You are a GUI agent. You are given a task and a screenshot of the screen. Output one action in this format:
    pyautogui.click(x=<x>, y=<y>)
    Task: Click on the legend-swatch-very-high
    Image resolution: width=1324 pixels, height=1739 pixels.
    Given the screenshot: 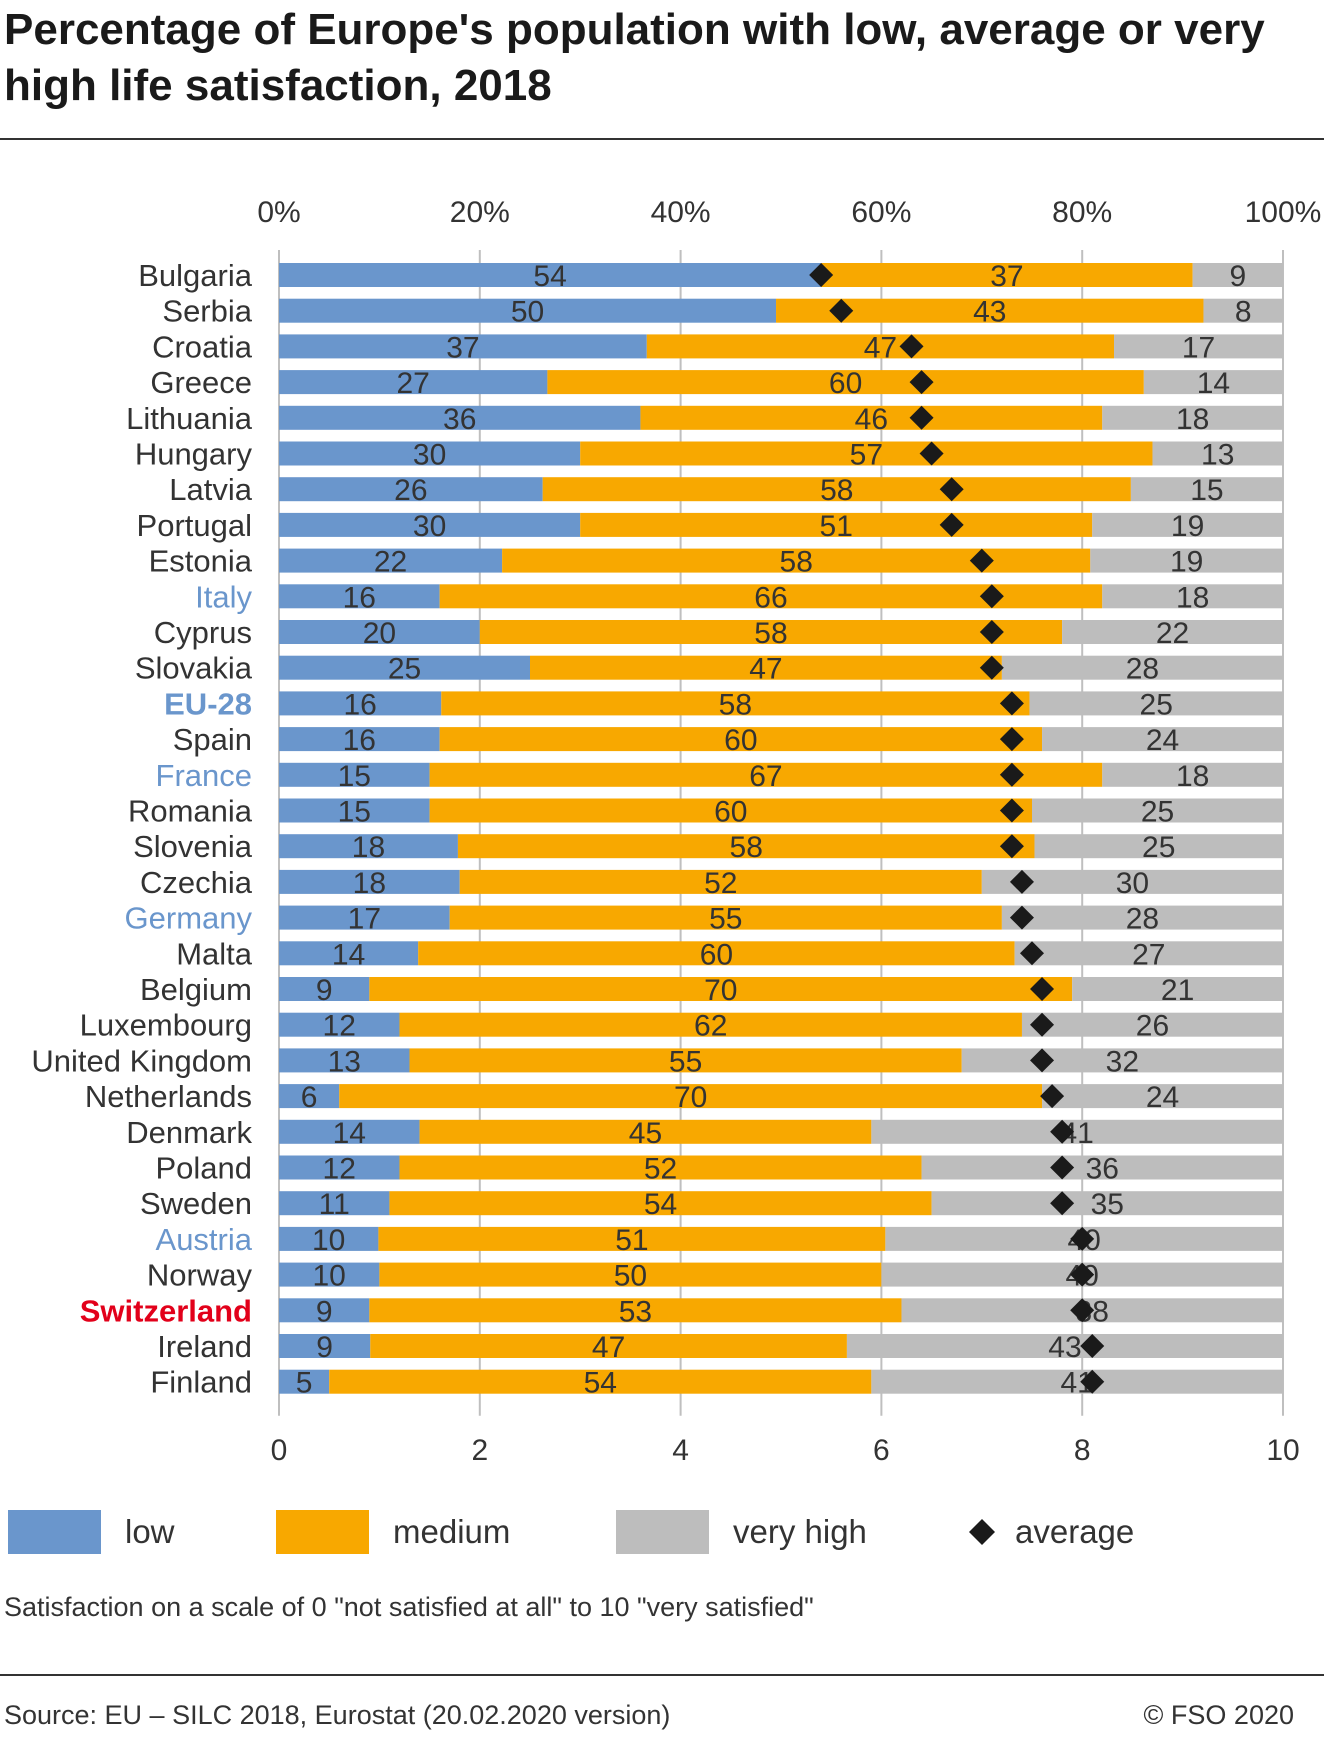 What is the action you would take?
    pyautogui.click(x=662, y=1532)
    